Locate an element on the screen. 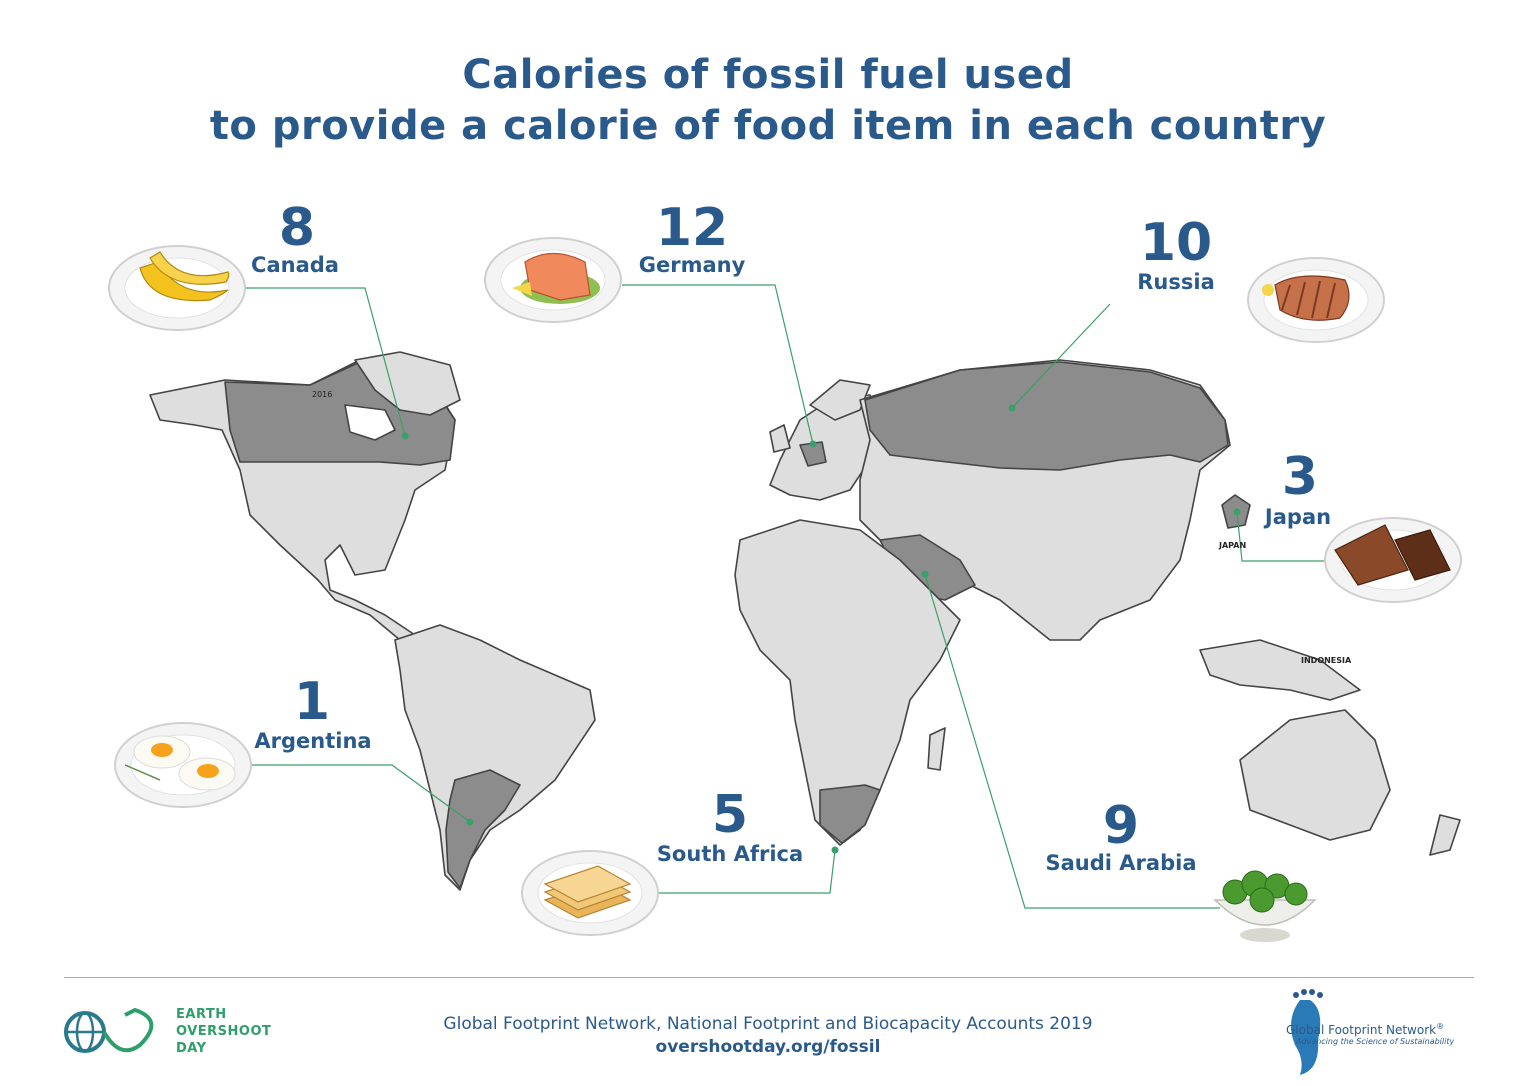 This screenshot has width=1536, height=1086. argentina-label: Argentina is located at coordinates (313, 741).